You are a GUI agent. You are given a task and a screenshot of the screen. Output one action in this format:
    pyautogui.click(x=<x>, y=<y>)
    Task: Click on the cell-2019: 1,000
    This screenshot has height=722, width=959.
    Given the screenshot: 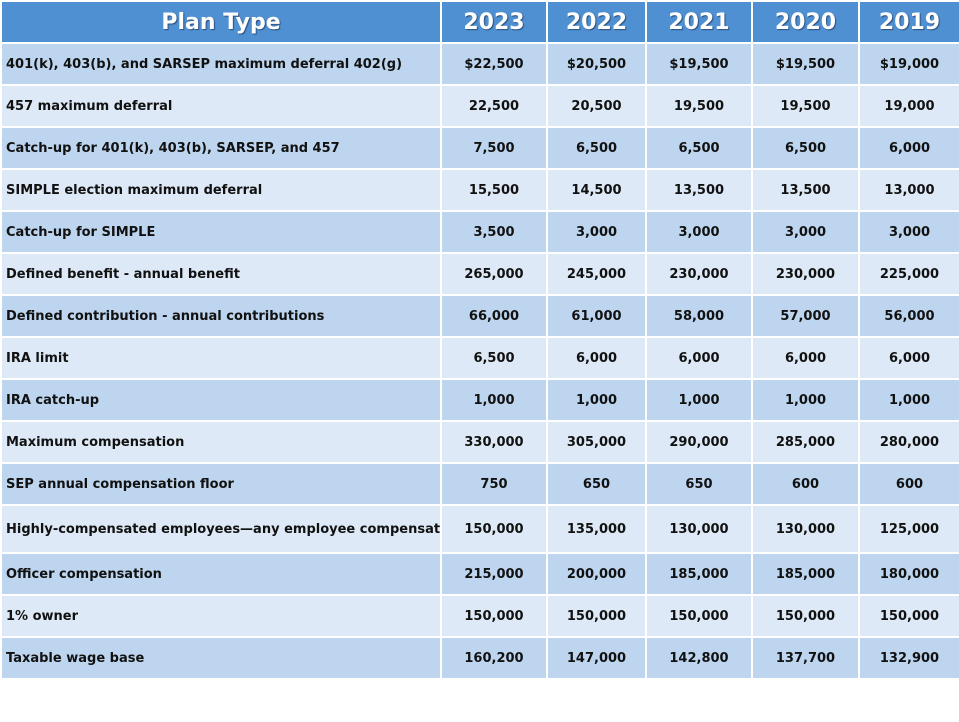 What is the action you would take?
    pyautogui.click(x=908, y=400)
    